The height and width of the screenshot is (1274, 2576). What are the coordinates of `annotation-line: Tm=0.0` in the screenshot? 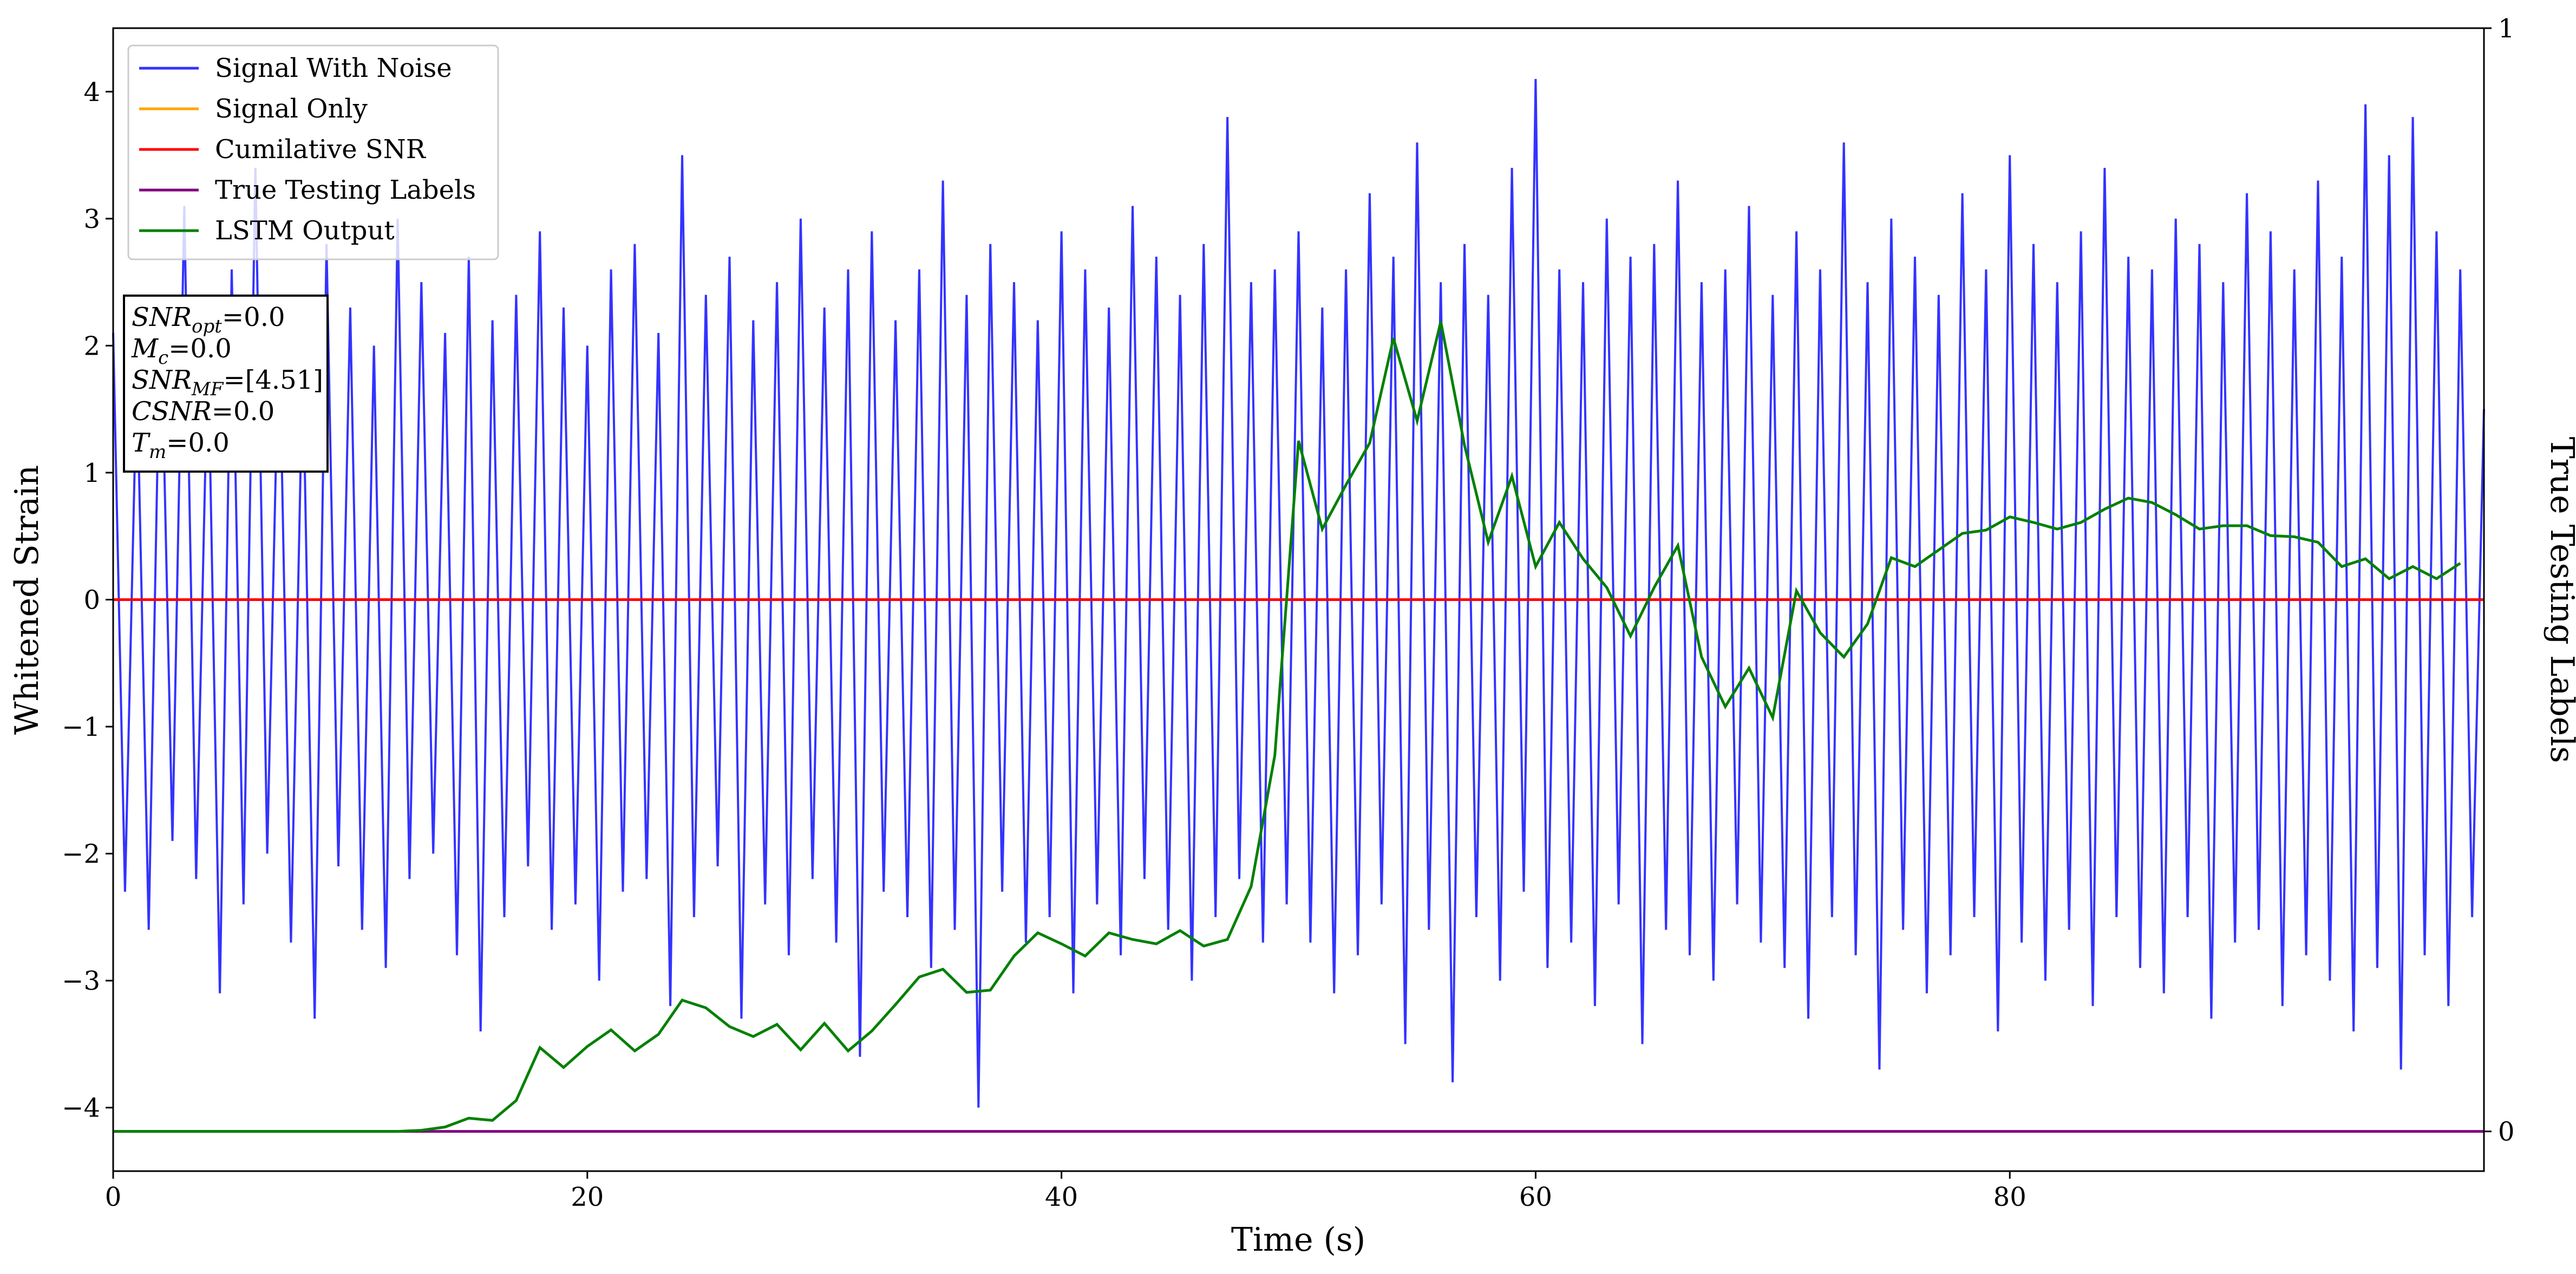 It's located at (181, 445).